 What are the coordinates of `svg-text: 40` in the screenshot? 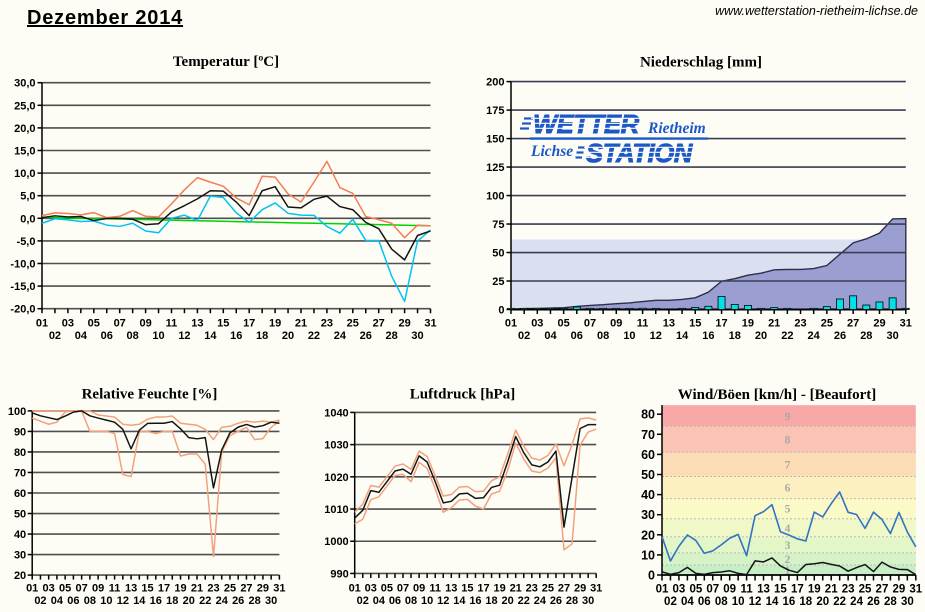 It's located at (20, 535).